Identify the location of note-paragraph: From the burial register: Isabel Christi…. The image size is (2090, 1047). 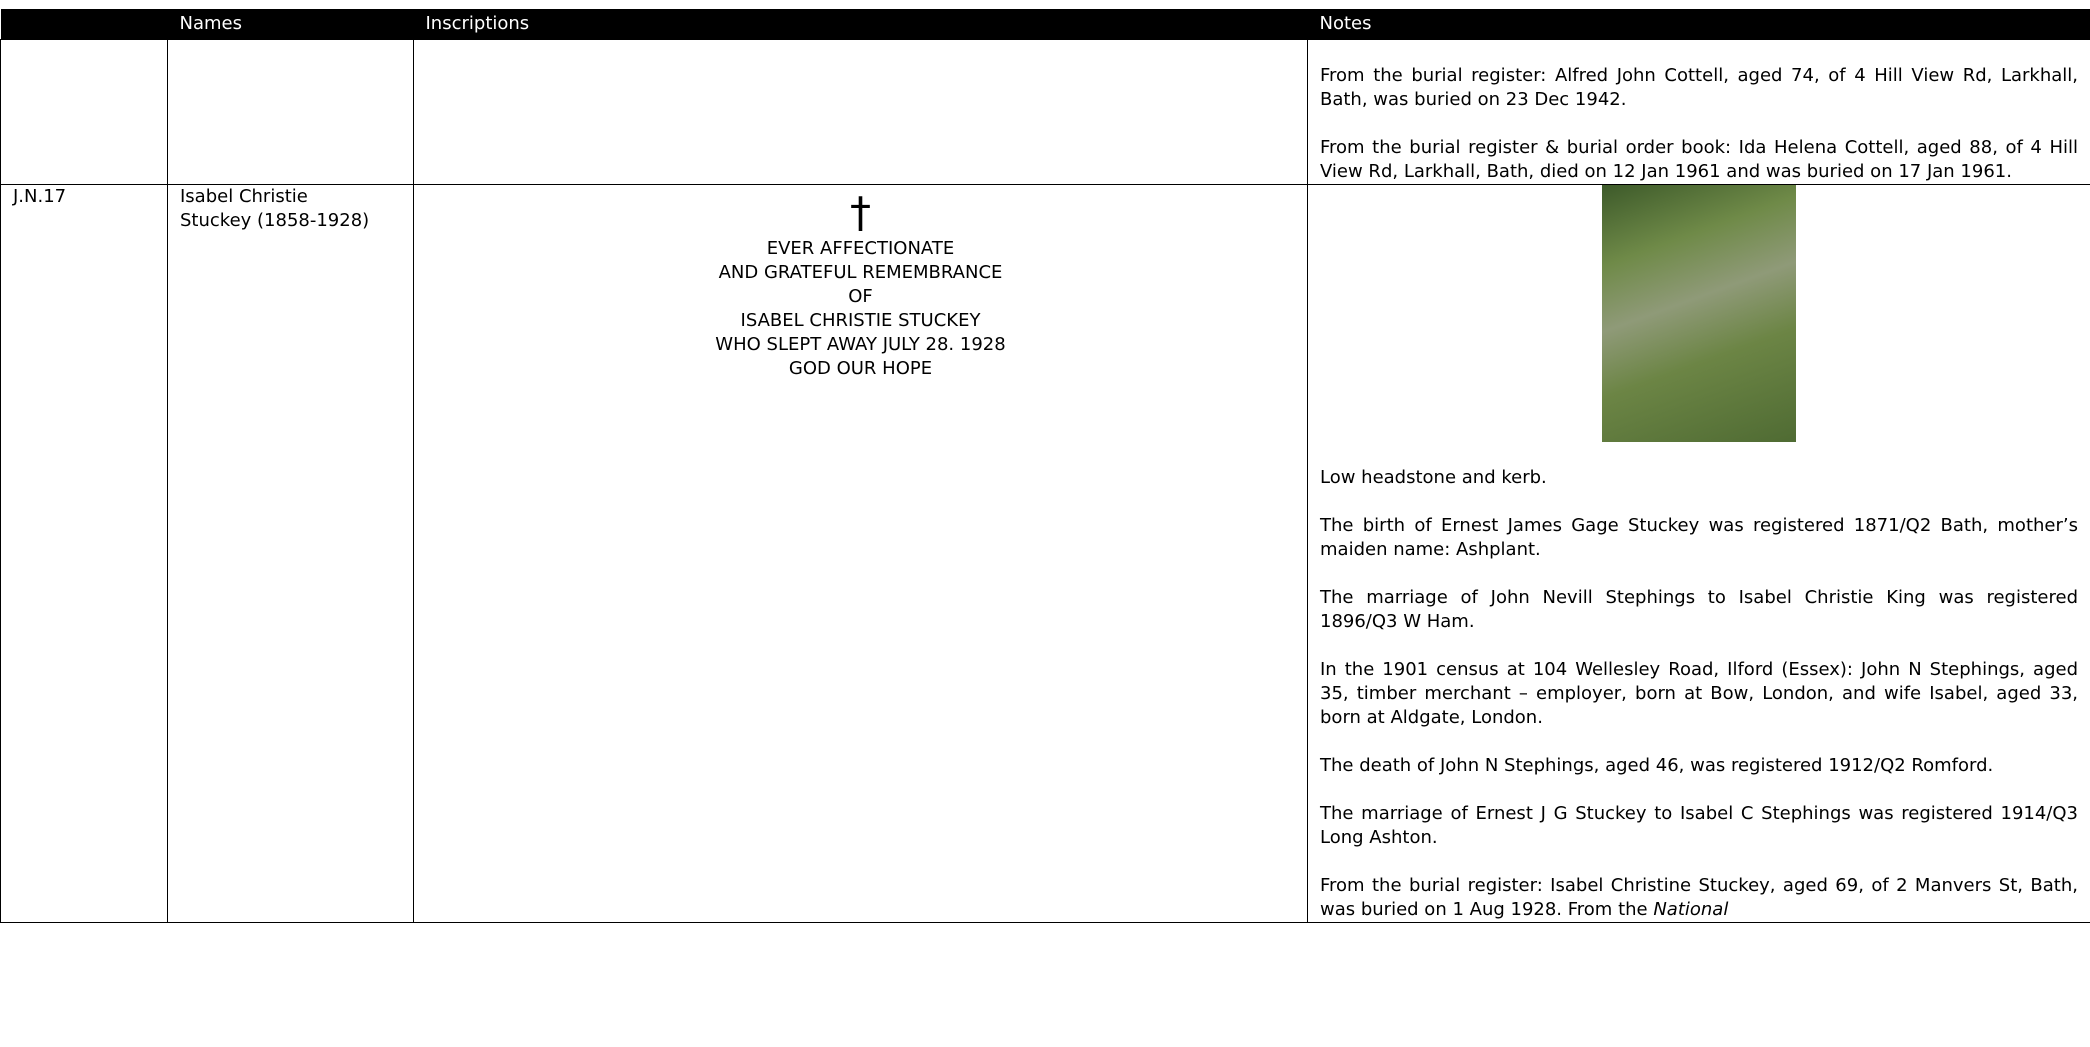
(1699, 898).